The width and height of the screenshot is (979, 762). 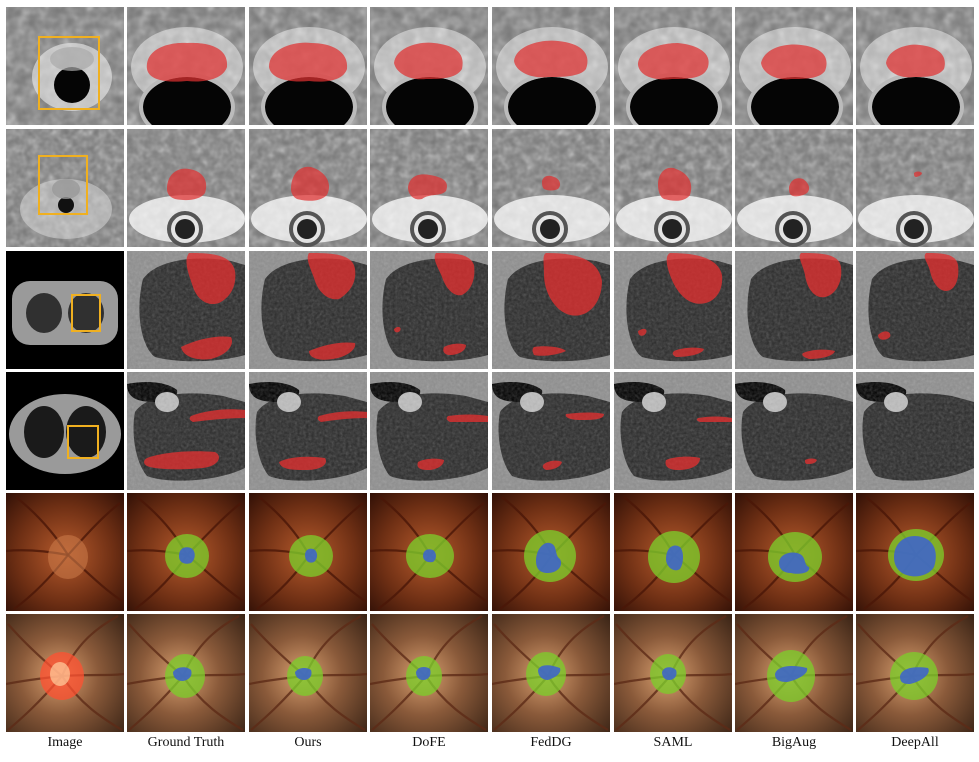 I want to click on column-label-feddg: FedDG, so click(x=551, y=742).